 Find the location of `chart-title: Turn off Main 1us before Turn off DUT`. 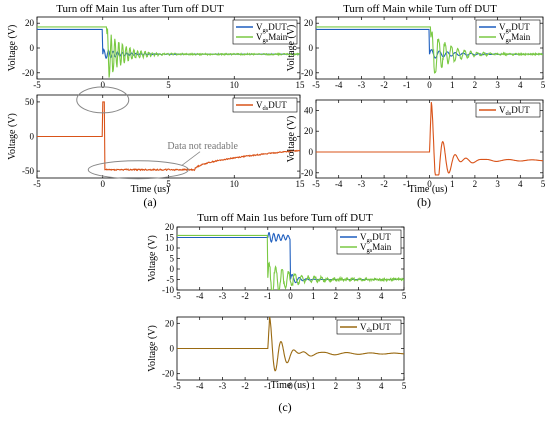

chart-title: Turn off Main 1us before Turn off DUT is located at coordinates (285, 218).